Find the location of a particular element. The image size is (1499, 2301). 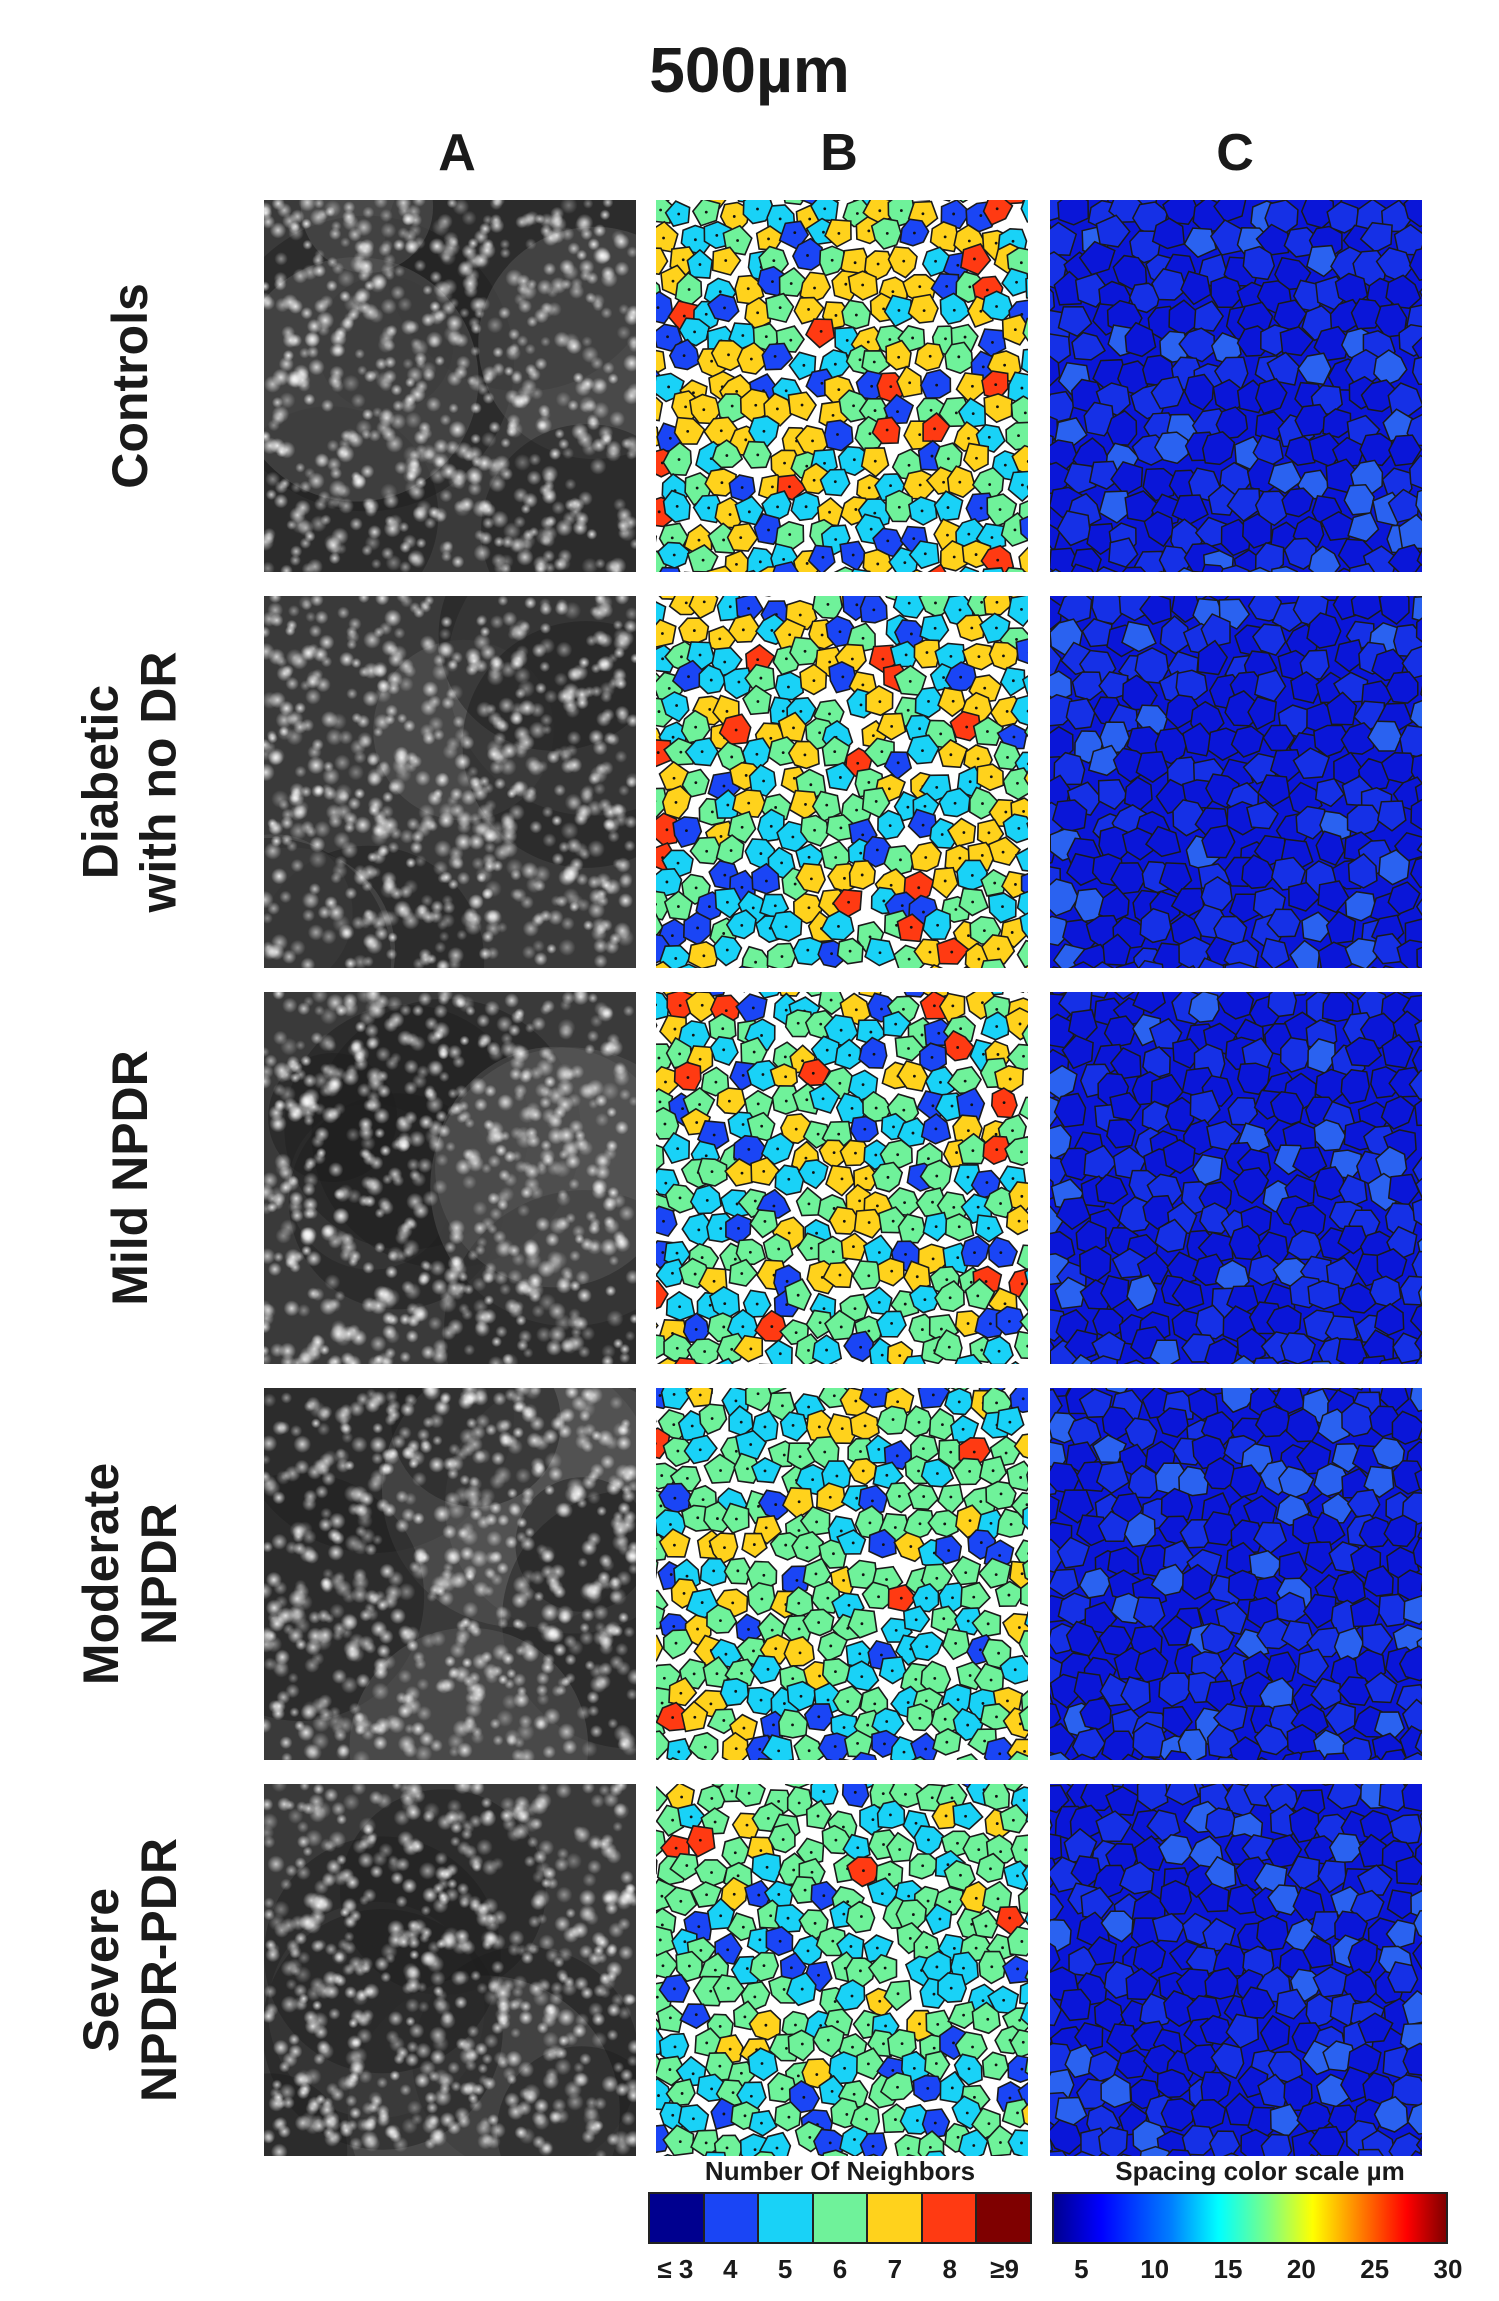

row-label-text: Moderate NPDR is located at coordinates (130, 1574).